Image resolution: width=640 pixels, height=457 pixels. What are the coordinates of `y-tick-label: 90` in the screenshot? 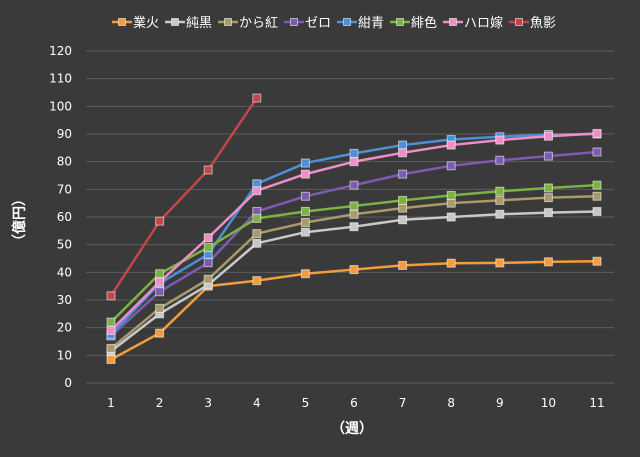 It's located at (64, 134).